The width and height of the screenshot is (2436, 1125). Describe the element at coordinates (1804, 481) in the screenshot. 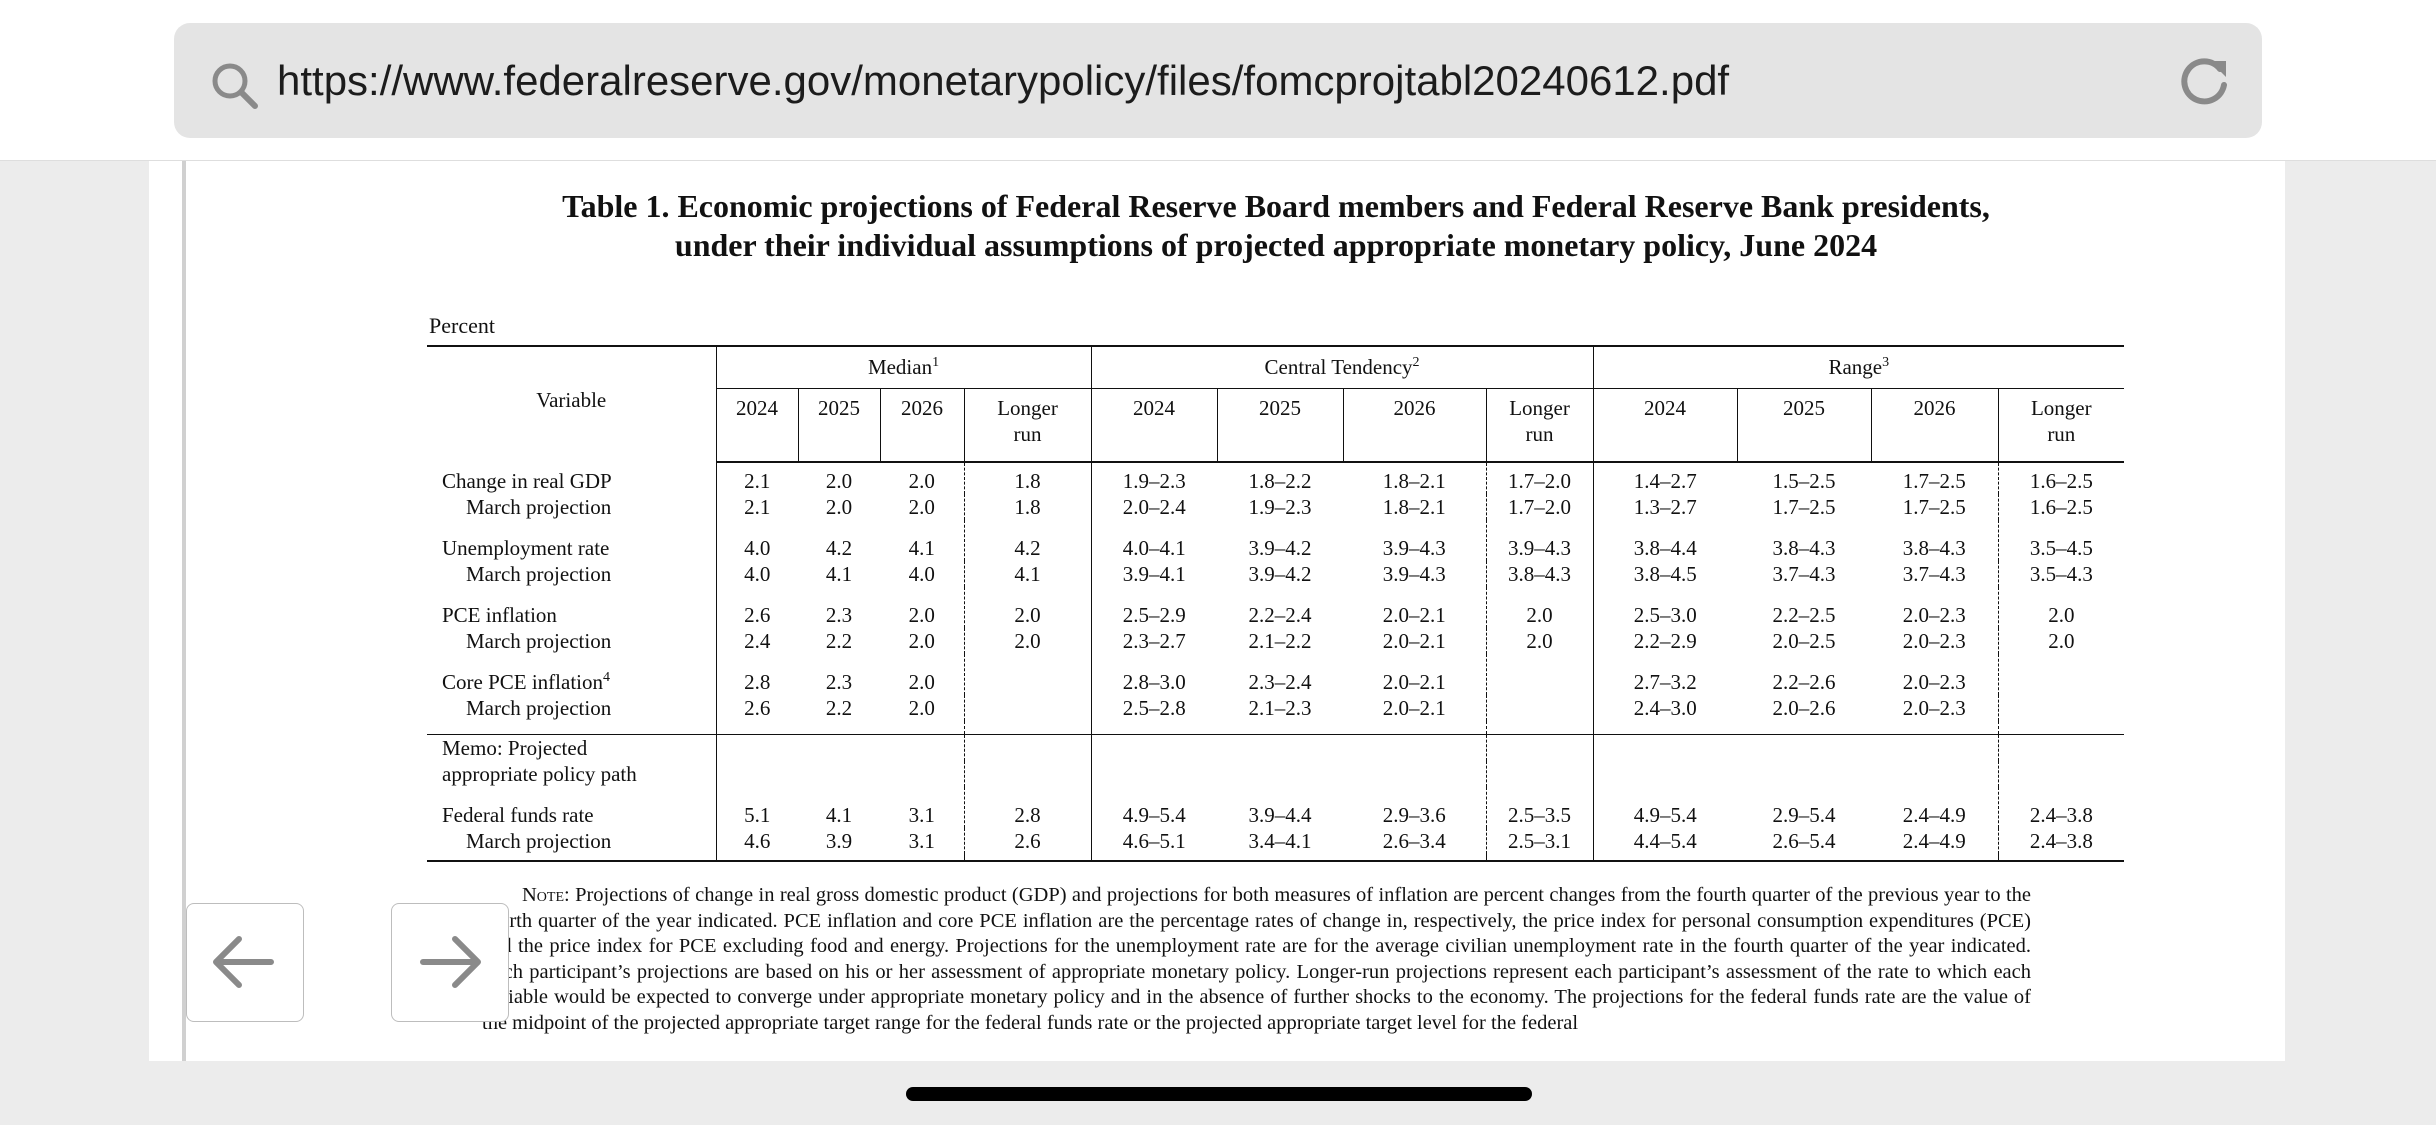

I see `value-cell: 1.5–2.5` at that location.